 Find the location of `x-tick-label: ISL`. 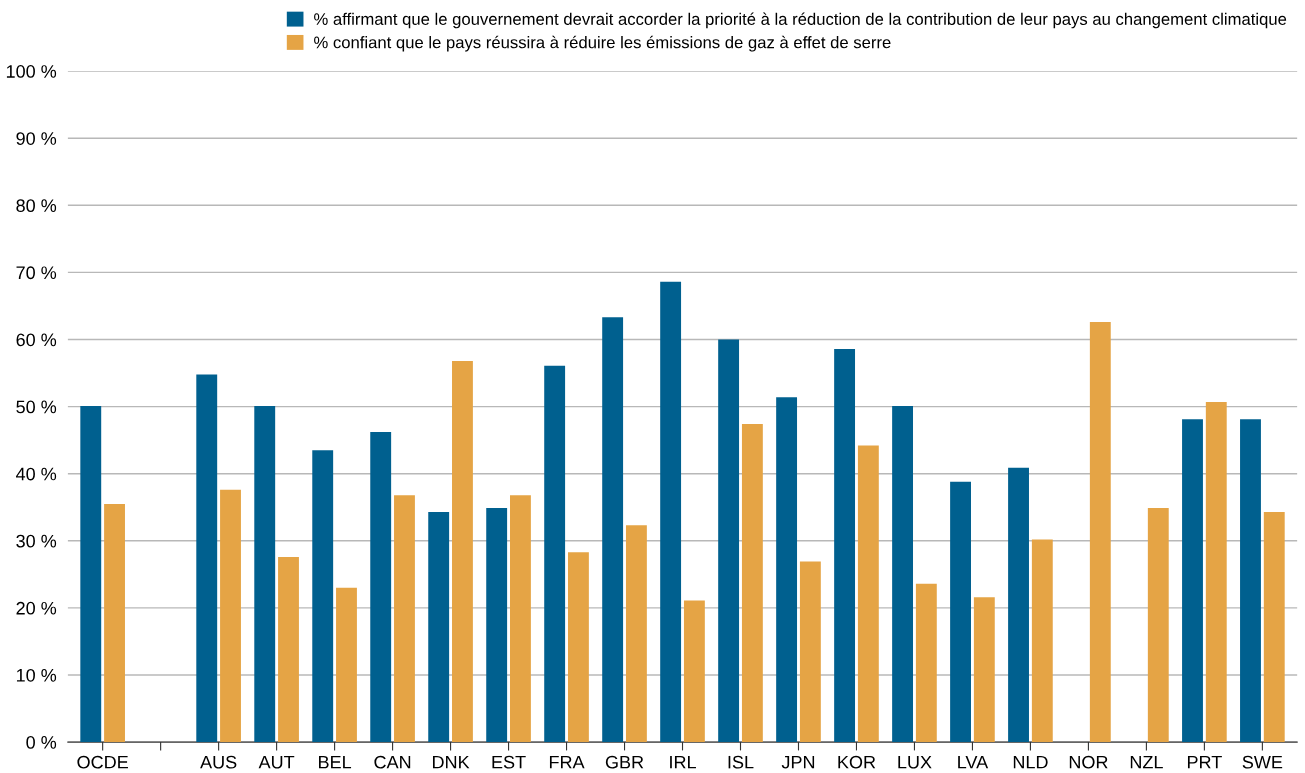

x-tick-label: ISL is located at coordinates (741, 762).